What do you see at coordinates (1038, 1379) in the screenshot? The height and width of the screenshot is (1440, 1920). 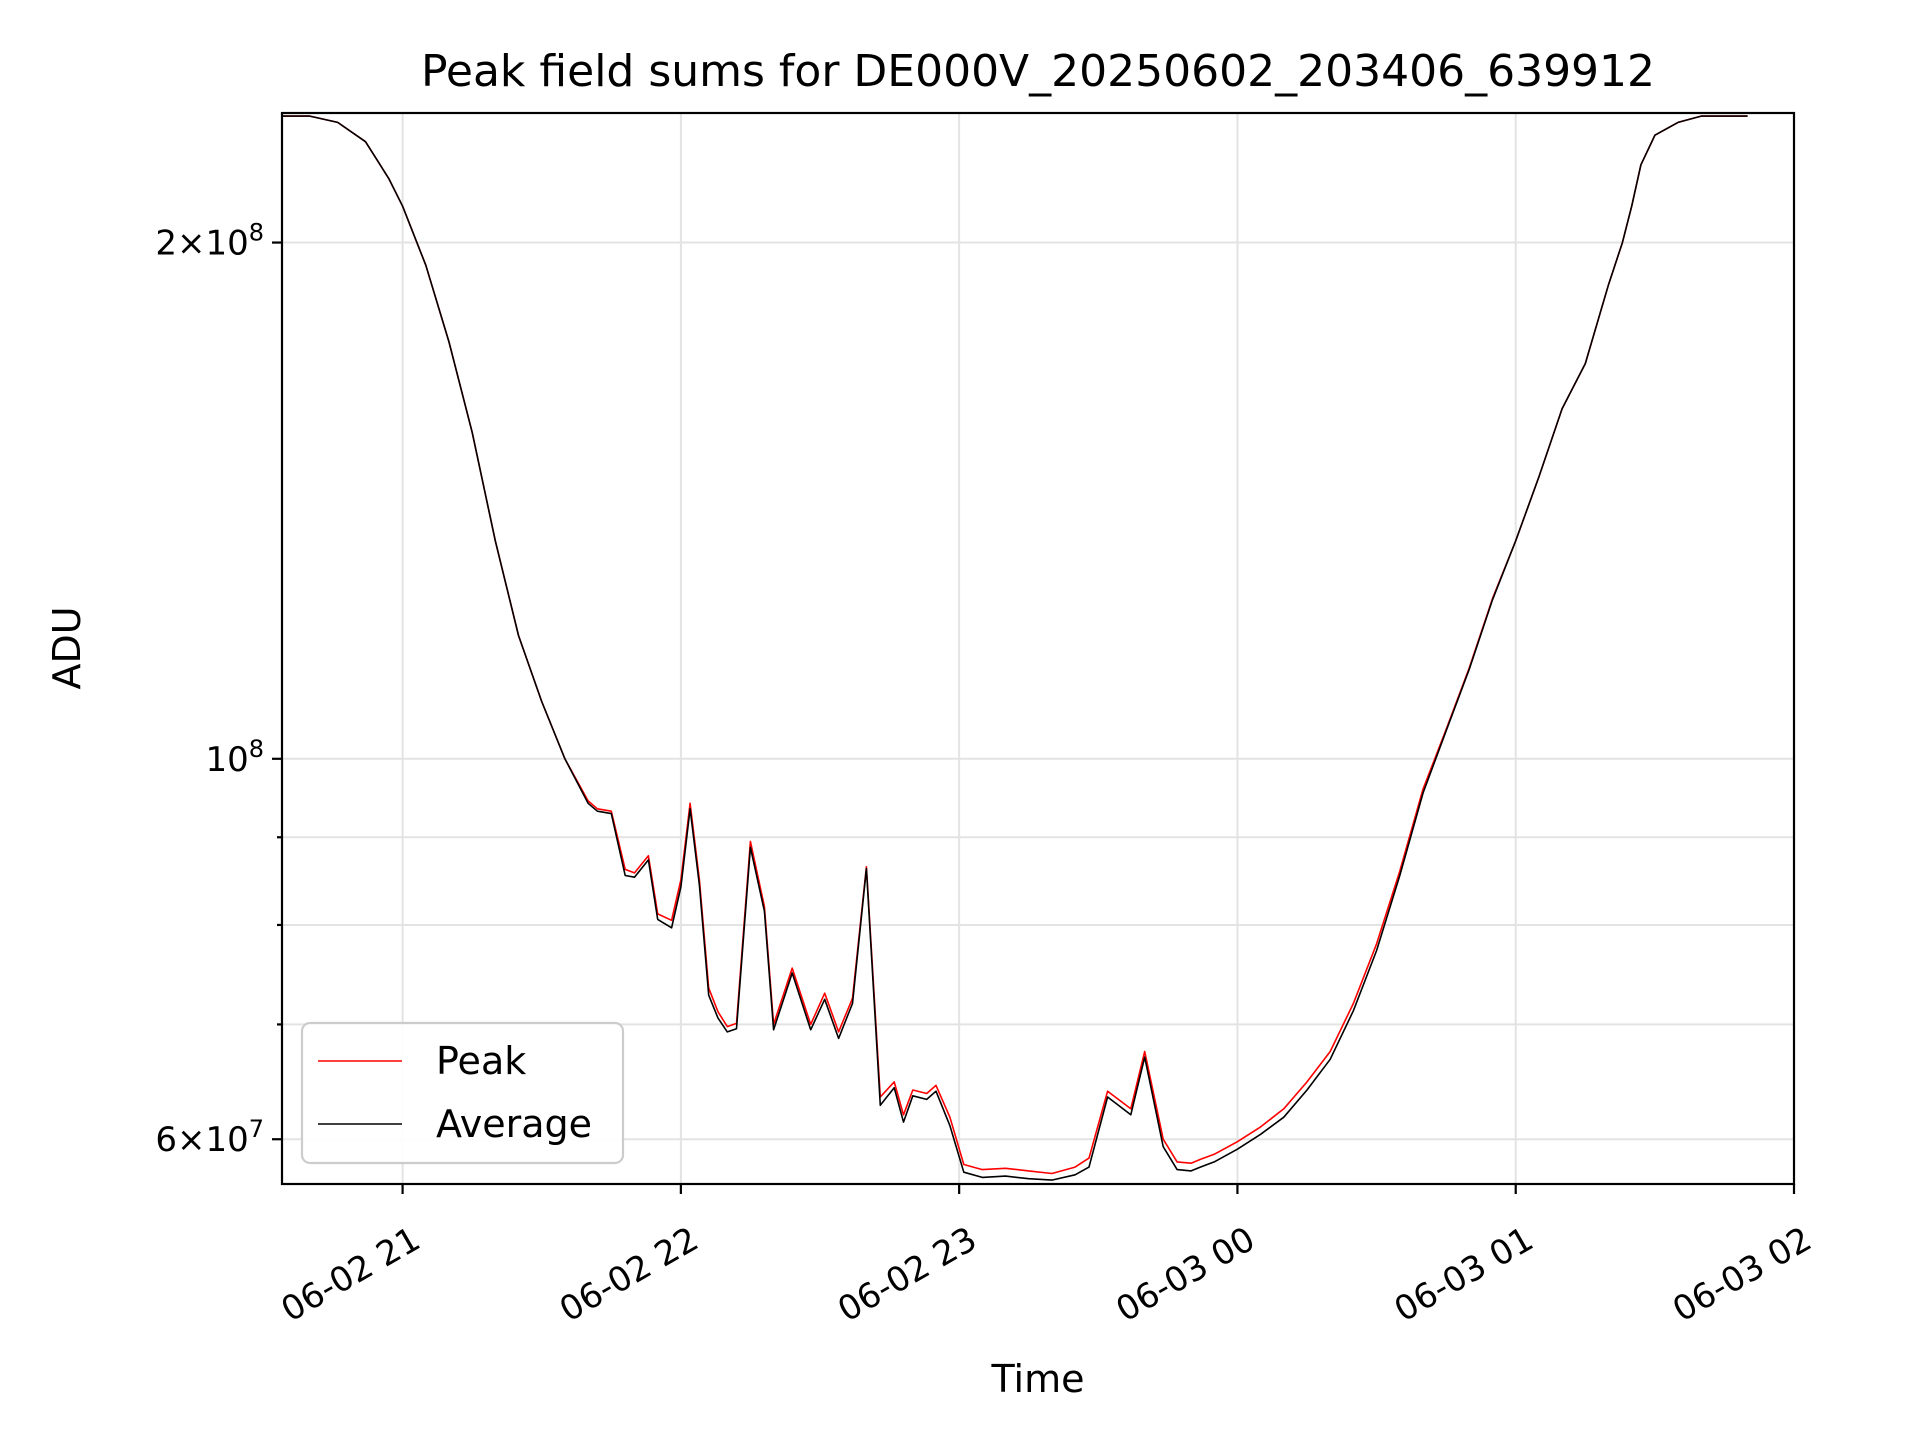 I see `x-axis-label: Time` at bounding box center [1038, 1379].